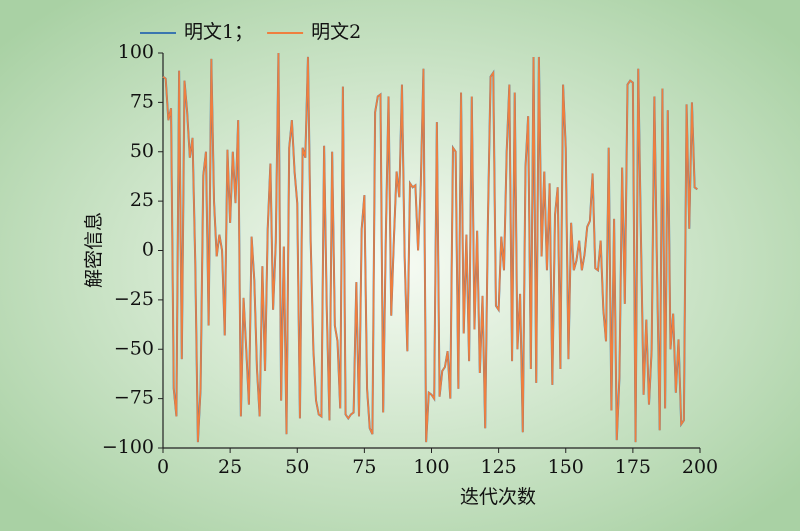 The image size is (800, 531). Describe the element at coordinates (230, 467) in the screenshot. I see `x-tick-label: 25` at that location.